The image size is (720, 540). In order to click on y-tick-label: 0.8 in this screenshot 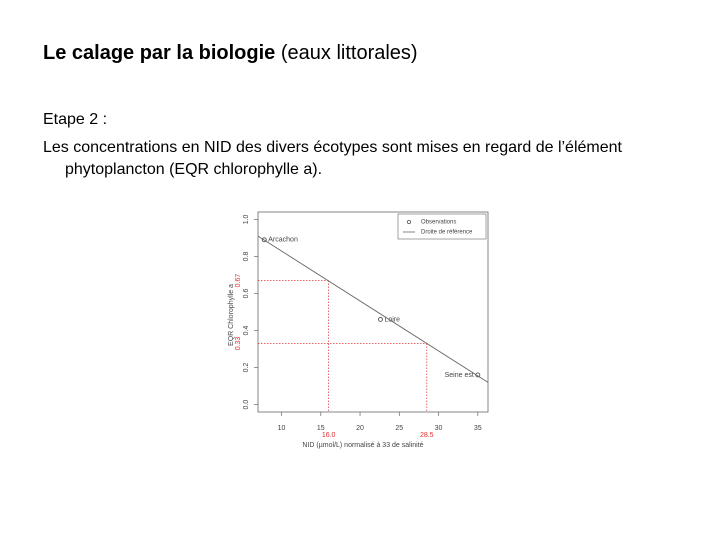, I will do `click(246, 256)`.